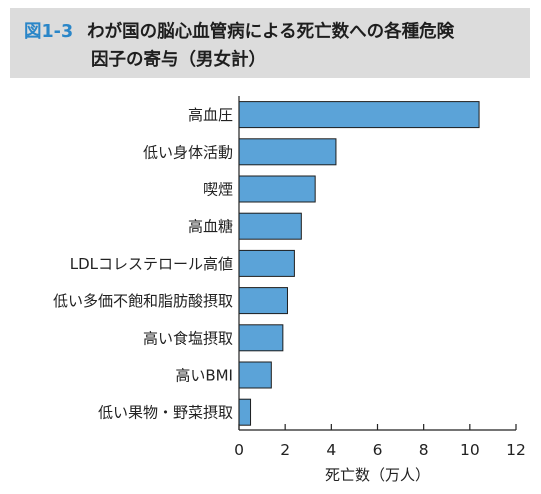  I want to click on category-label-0: 高血圧, so click(210, 115).